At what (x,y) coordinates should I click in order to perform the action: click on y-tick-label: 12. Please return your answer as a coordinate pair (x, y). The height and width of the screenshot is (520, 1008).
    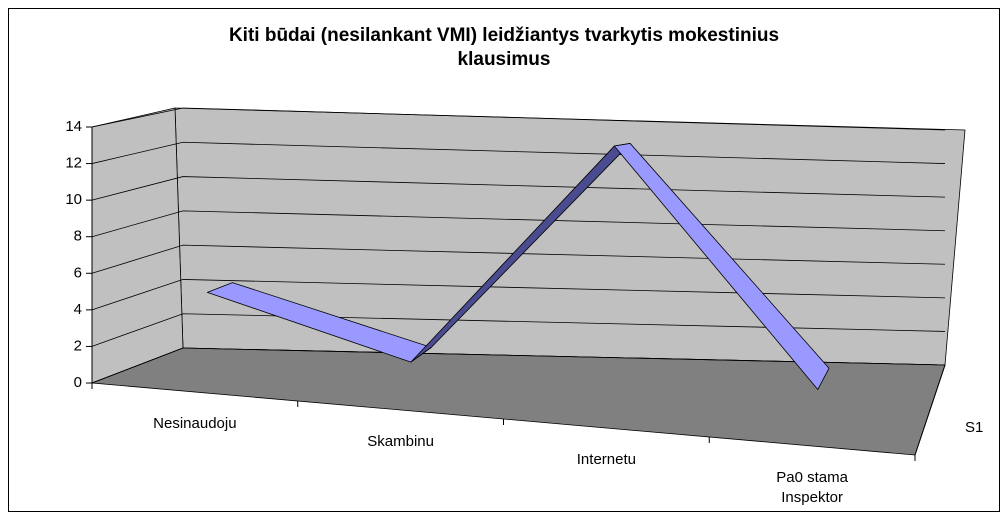
    Looking at the image, I should click on (73, 163).